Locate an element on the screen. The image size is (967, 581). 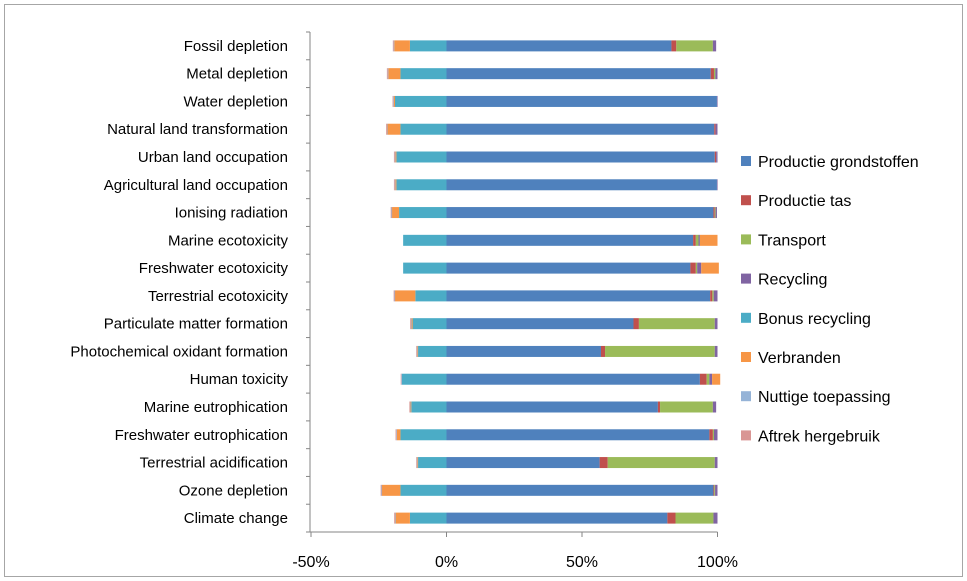
category-label: Human toxicity is located at coordinates (239, 379).